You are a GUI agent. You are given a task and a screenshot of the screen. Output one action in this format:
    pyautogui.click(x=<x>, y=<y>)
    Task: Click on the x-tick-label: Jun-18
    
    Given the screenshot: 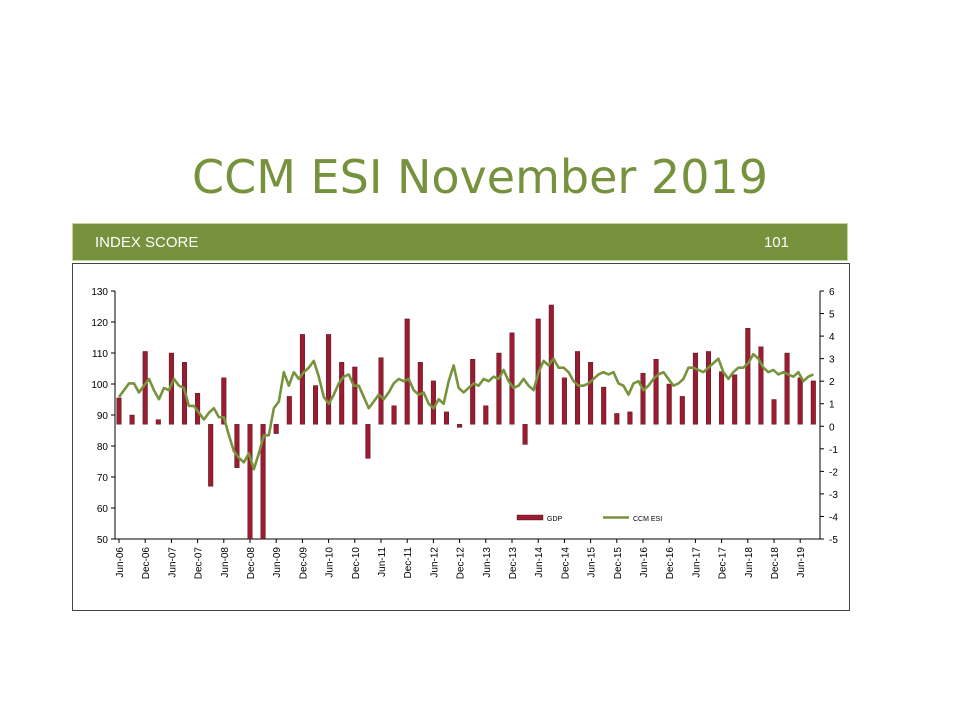 What is the action you would take?
    pyautogui.click(x=749, y=562)
    